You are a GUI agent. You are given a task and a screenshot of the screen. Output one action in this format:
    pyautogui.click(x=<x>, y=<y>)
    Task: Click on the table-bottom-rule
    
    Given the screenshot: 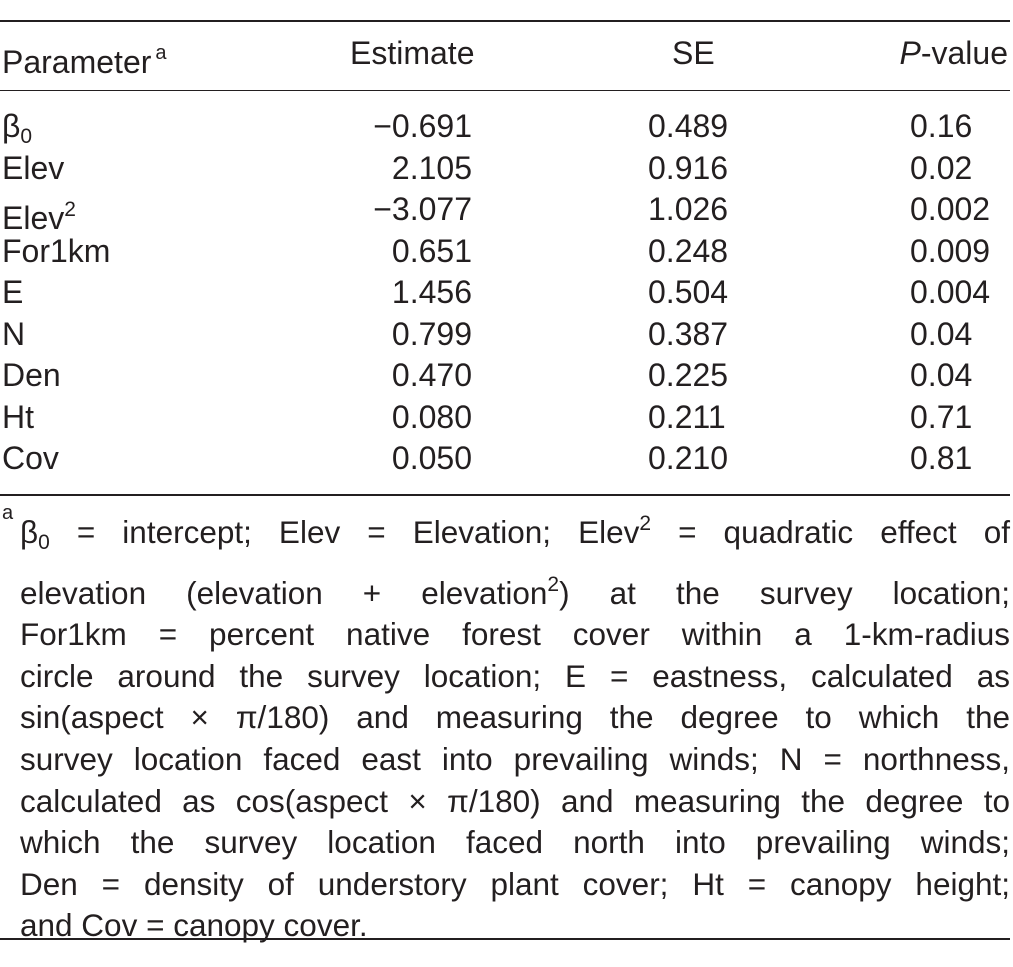 What is the action you would take?
    pyautogui.click(x=505, y=939)
    